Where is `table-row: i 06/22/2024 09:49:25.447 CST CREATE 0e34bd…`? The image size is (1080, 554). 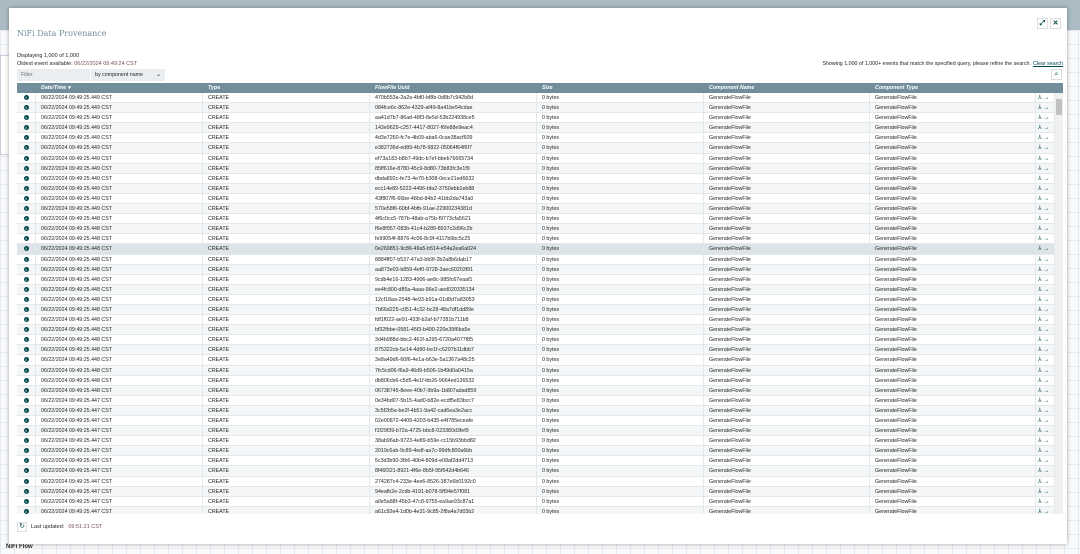 table-row: i 06/22/2024 09:49:25.447 CST CREATE 0e34bd… is located at coordinates (540, 400).